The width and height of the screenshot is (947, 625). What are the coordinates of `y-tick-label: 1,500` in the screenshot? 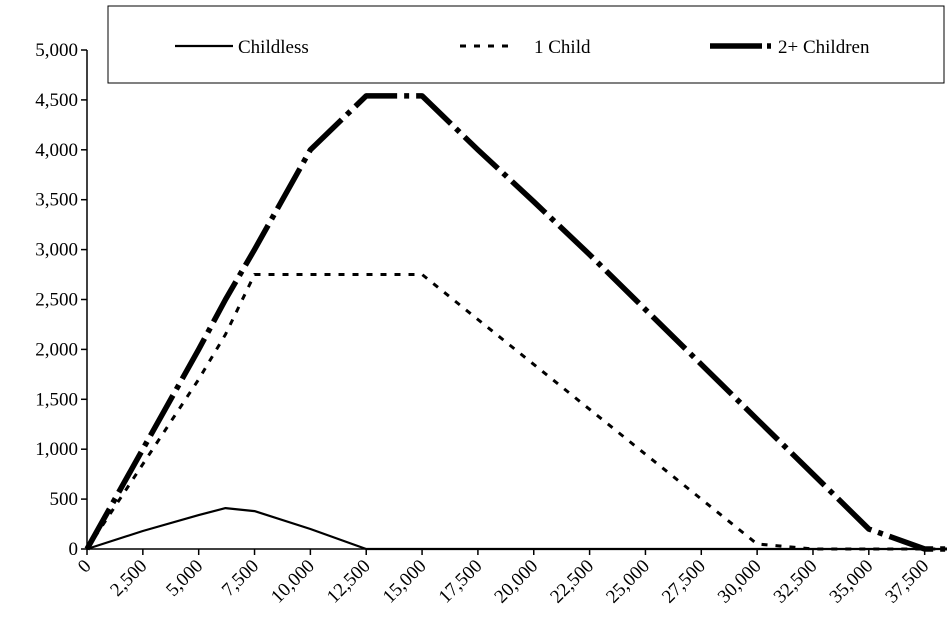 It's located at (56, 399).